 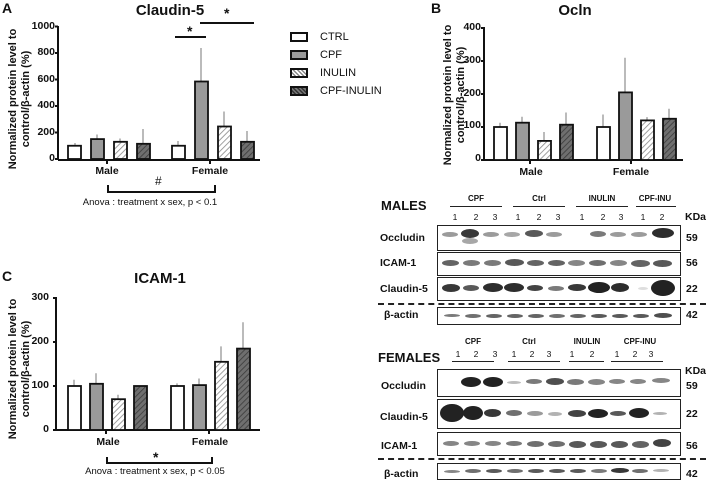 I want to click on anova-a: Anova : treatment x sex, p < 0.1, so click(x=150, y=202).